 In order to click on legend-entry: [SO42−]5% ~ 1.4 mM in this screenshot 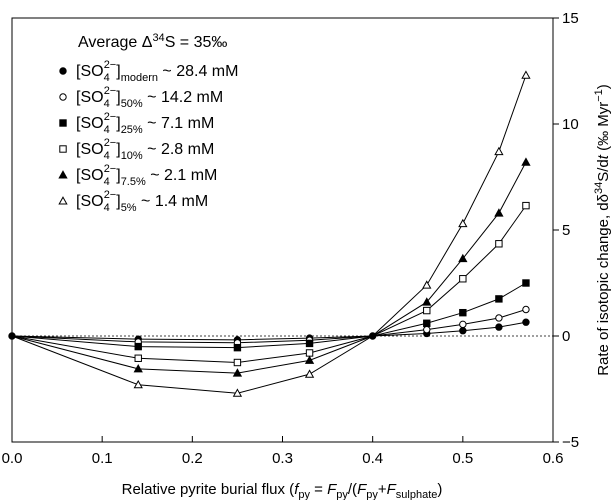, I will do `click(142, 201)`.